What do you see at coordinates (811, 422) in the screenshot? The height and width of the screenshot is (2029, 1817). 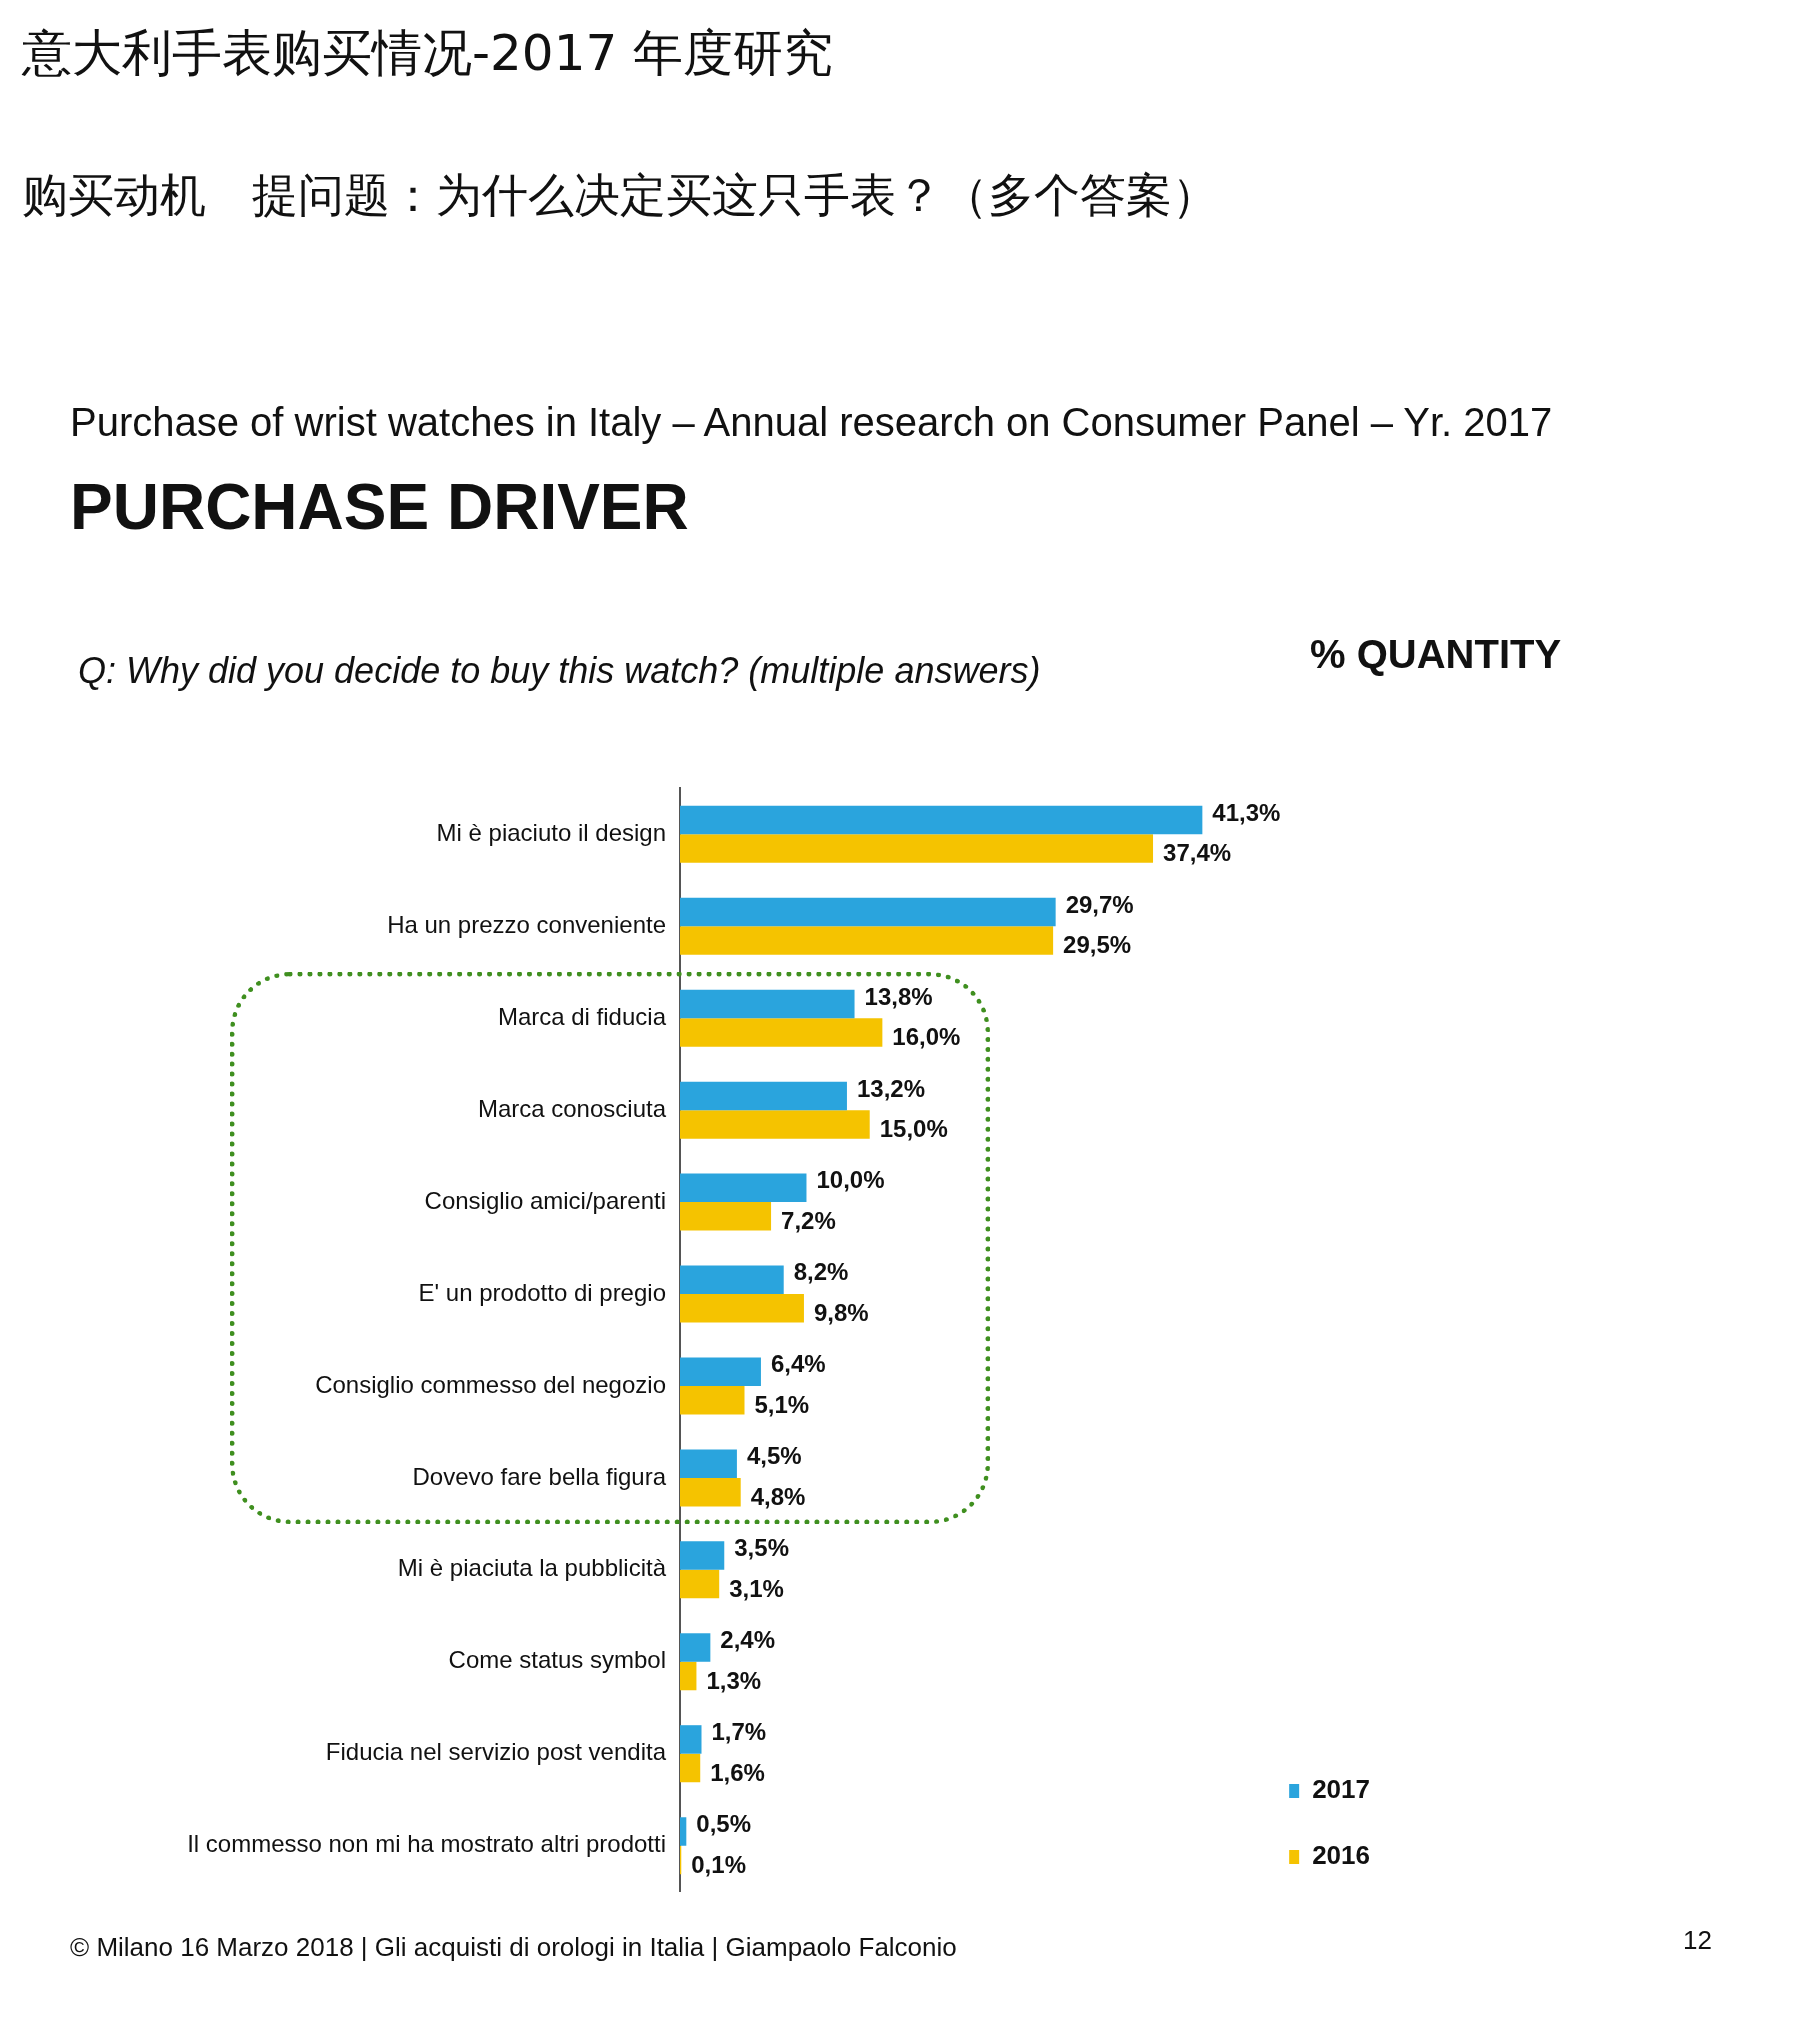 I see `text: Purchase of wrist watches in Italy – Annual research on Consumer Panel – Yr. 2017` at bounding box center [811, 422].